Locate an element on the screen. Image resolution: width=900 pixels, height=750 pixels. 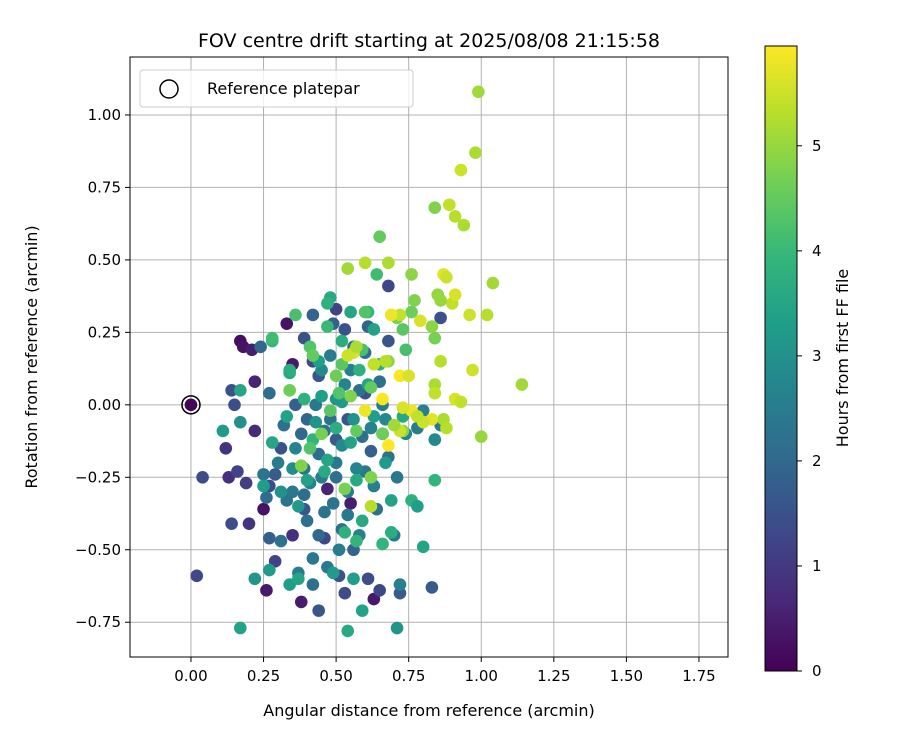
colorbar-tick-label: 4 is located at coordinates (817, 251).